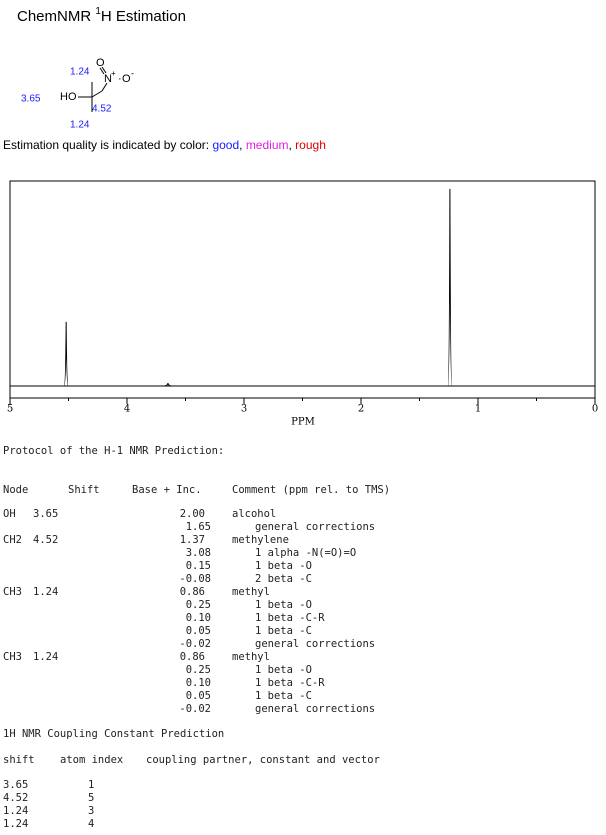 The height and width of the screenshot is (835, 606). I want to click on x-tick-label: 2, so click(361, 409).